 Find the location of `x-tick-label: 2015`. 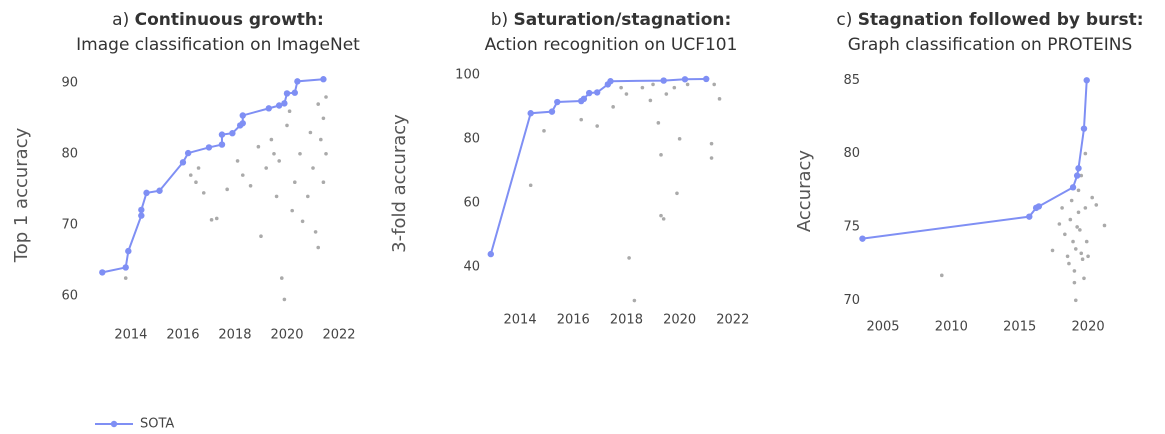

x-tick-label: 2015 is located at coordinates (1019, 327).